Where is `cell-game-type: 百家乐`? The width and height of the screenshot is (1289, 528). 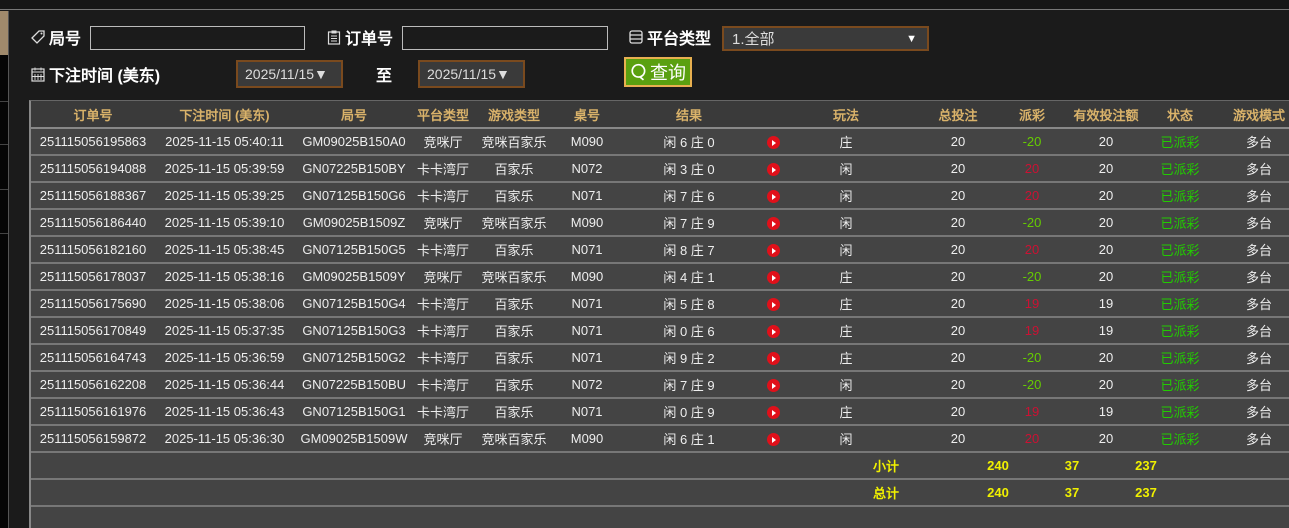
cell-game-type: 百家乐 is located at coordinates (514, 169).